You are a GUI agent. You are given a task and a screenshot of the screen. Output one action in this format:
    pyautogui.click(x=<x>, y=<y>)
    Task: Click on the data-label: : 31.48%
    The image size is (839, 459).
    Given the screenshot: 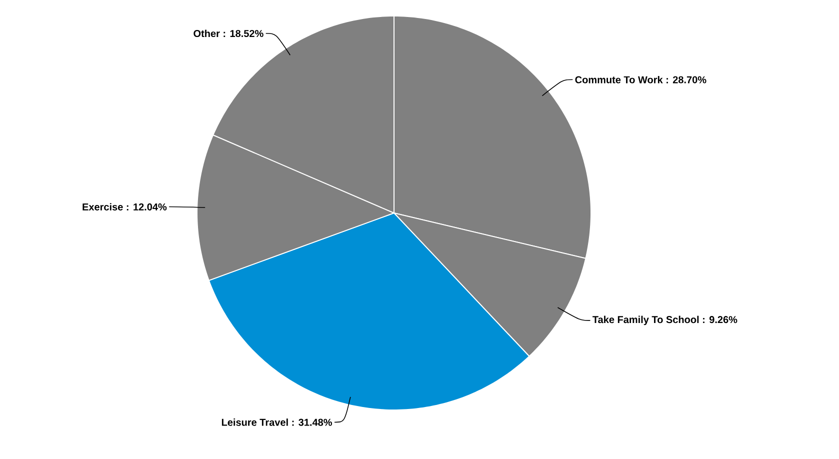 What is the action you would take?
    pyautogui.click(x=312, y=422)
    